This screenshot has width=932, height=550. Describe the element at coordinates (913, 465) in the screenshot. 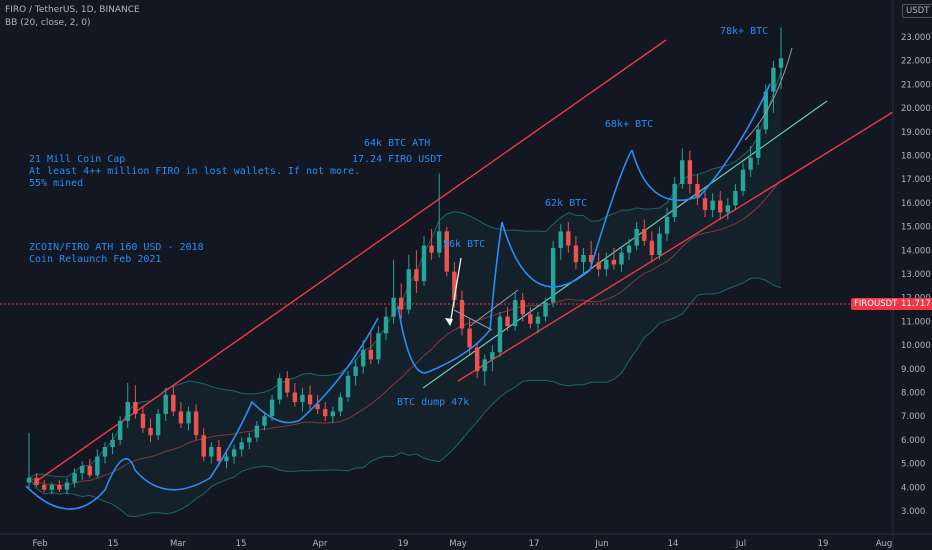

I see `y-tick-label: 5.000` at that location.